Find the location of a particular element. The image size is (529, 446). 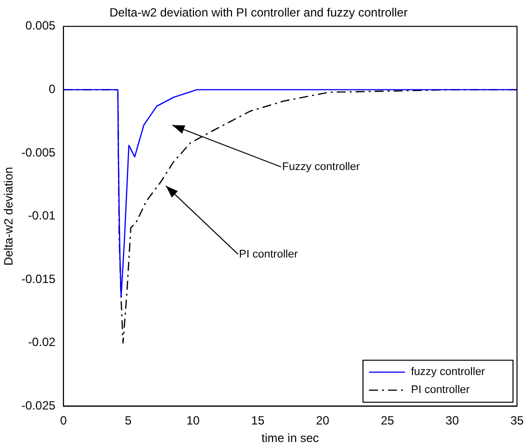

y-tick-label: -0.01 is located at coordinates (42, 215).